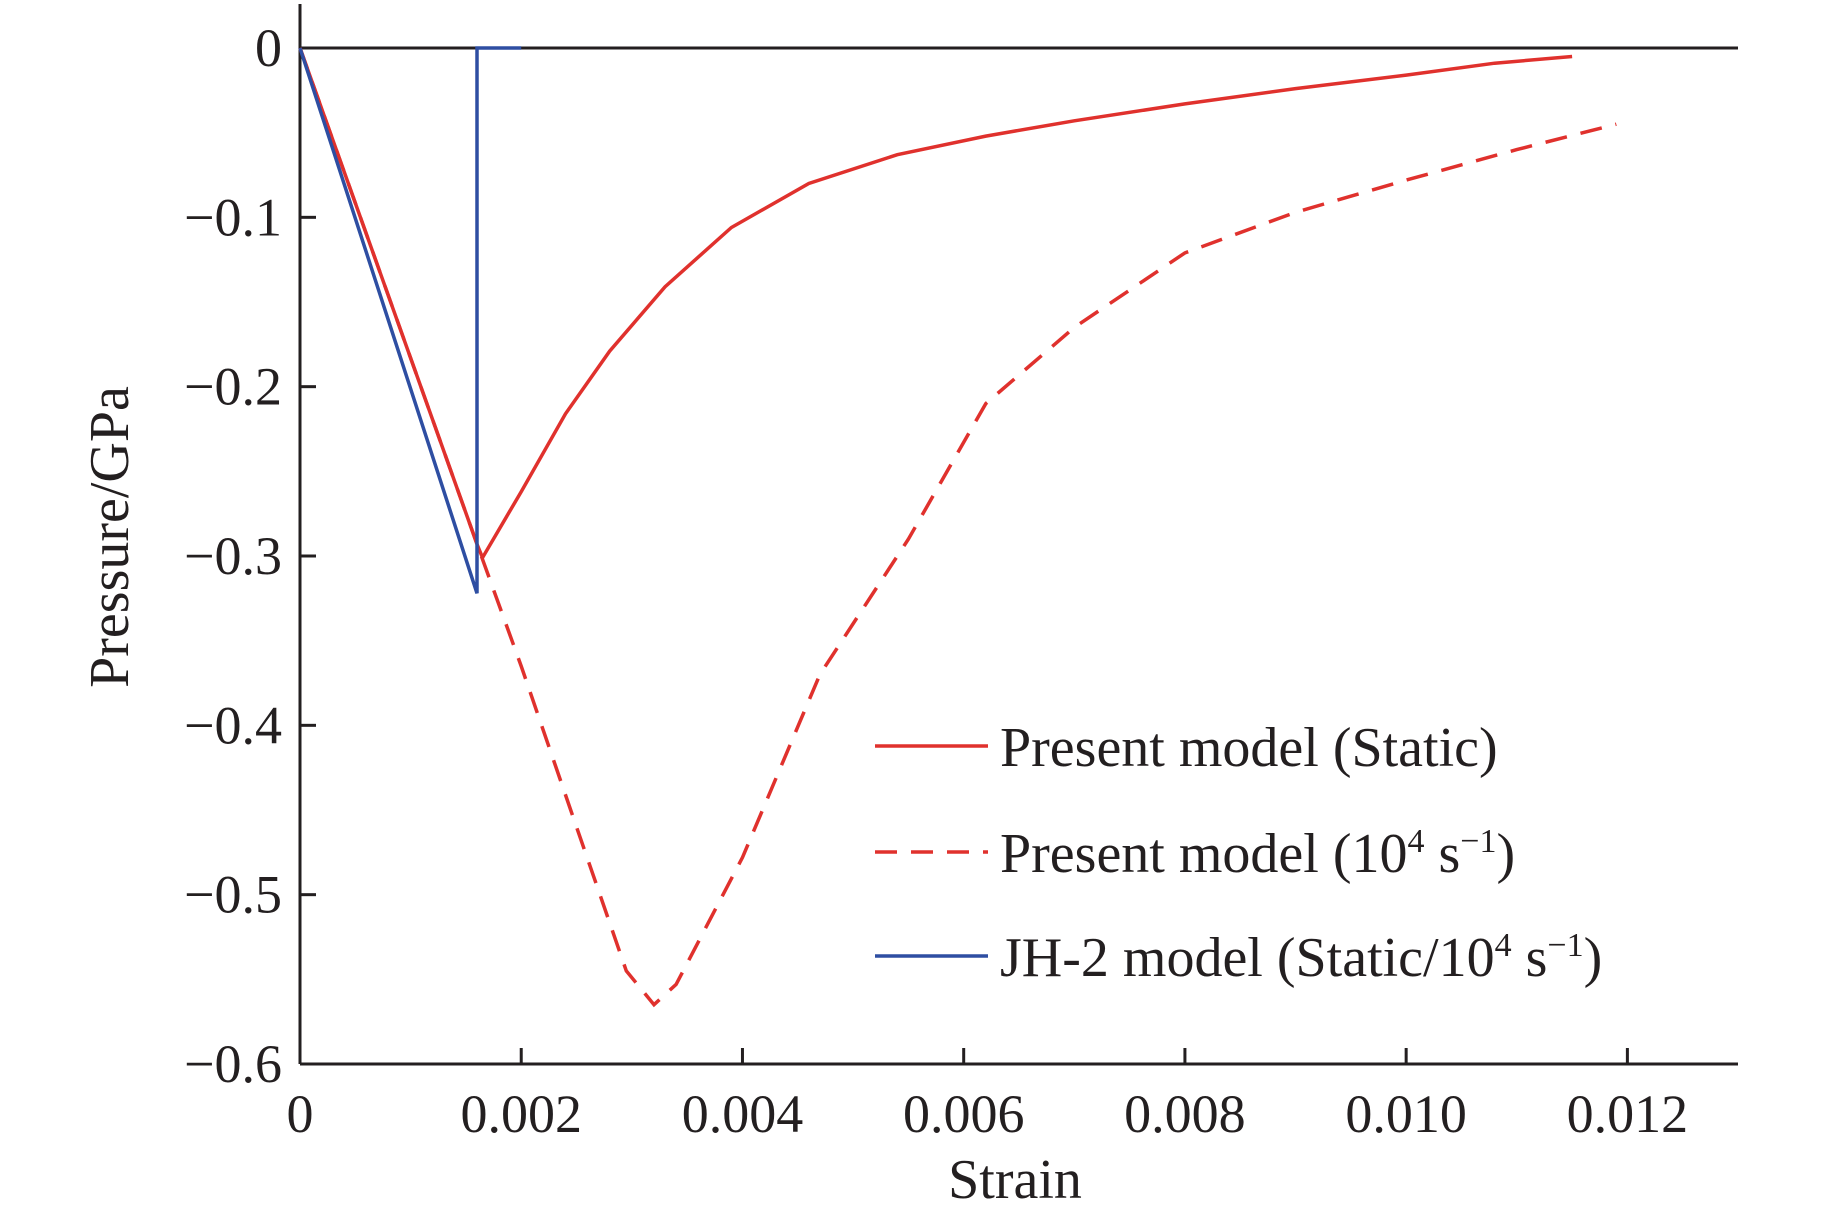  What do you see at coordinates (1442, 854) in the screenshot?
I see `legend-dynamic-mid: s` at bounding box center [1442, 854].